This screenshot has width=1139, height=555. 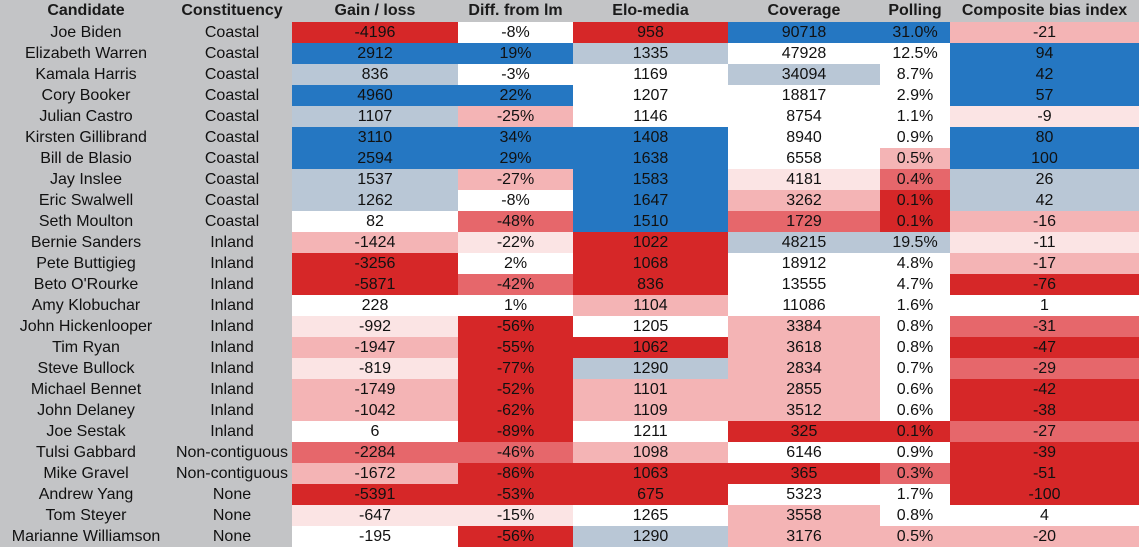 What do you see at coordinates (375, 221) in the screenshot?
I see `gain-loss-cell: 82` at bounding box center [375, 221].